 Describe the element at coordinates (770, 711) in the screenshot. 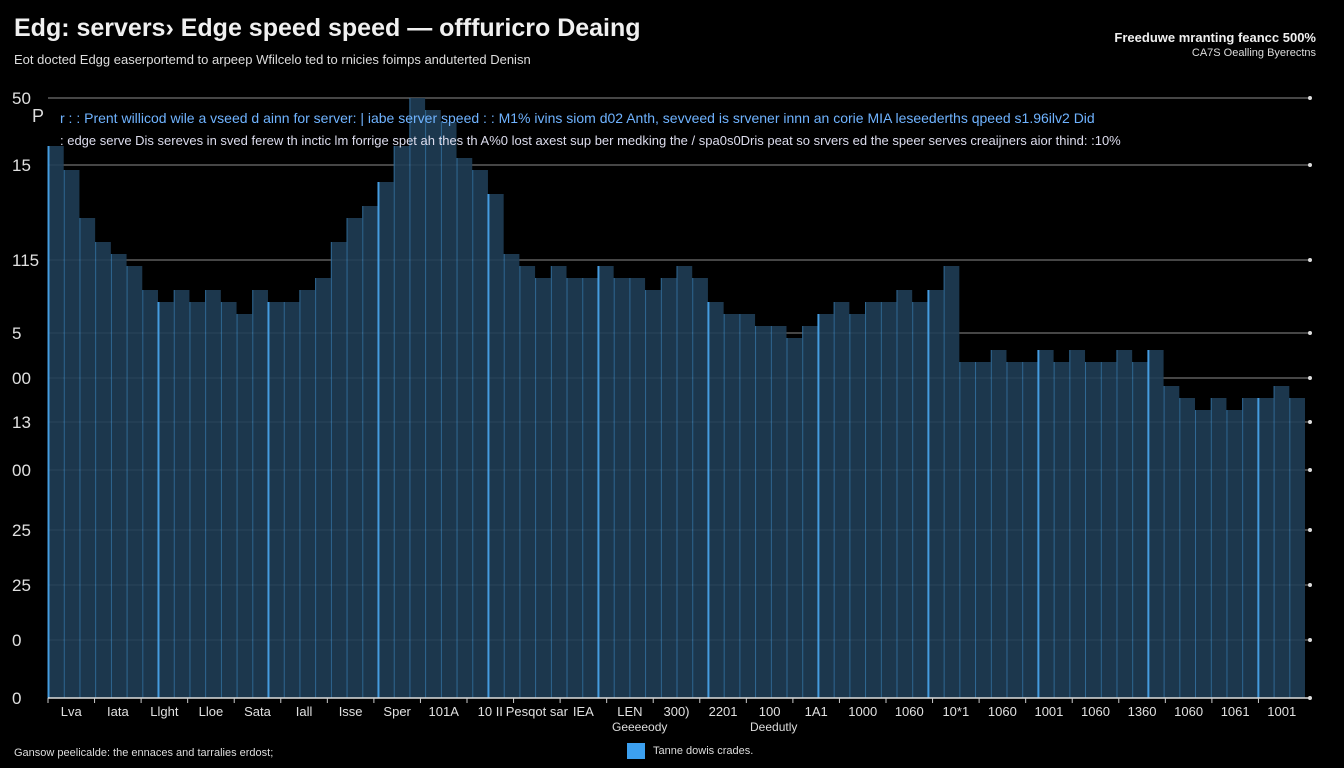

I see `x-tick-label: 100` at that location.